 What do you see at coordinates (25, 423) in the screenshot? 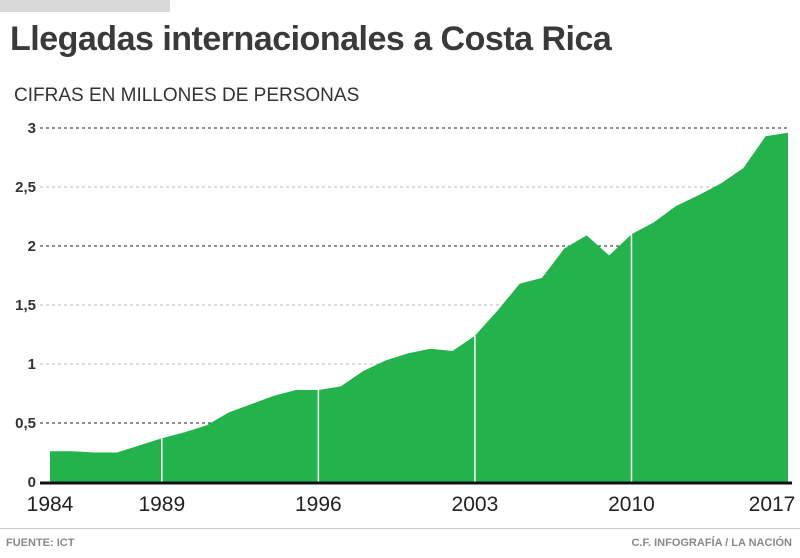
I see `y-tick-label: 0,5` at bounding box center [25, 423].